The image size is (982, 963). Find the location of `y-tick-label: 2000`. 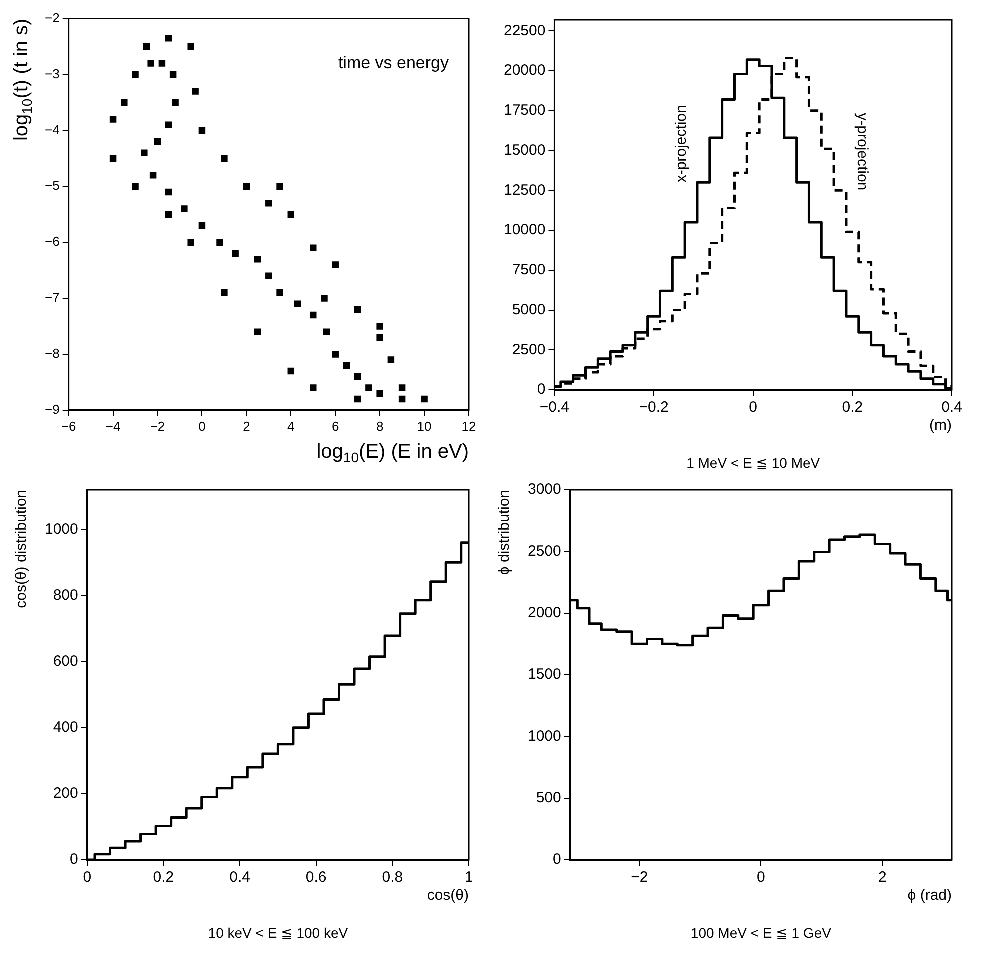

y-tick-label: 2000 is located at coordinates (545, 613).